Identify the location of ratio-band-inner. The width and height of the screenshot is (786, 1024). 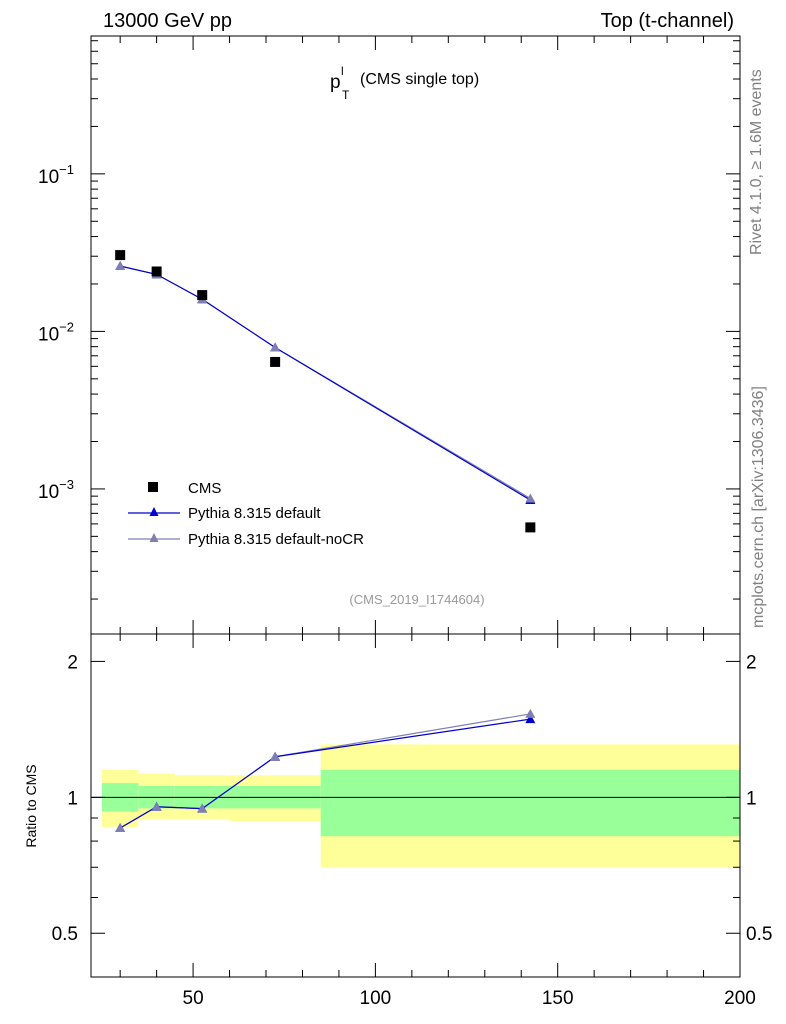
(530, 803).